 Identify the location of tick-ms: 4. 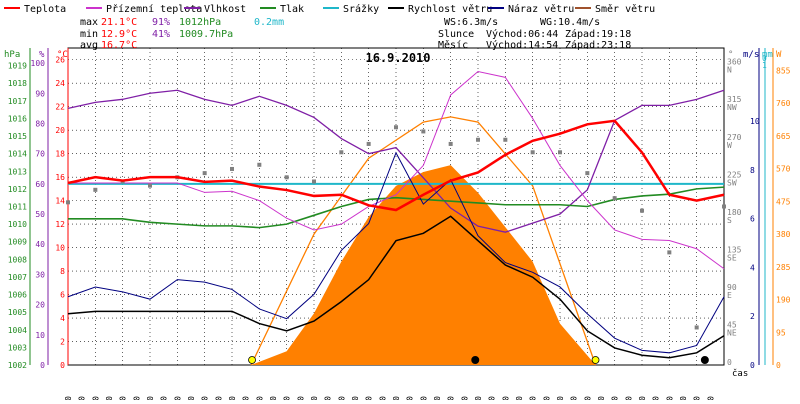
(752, 267).